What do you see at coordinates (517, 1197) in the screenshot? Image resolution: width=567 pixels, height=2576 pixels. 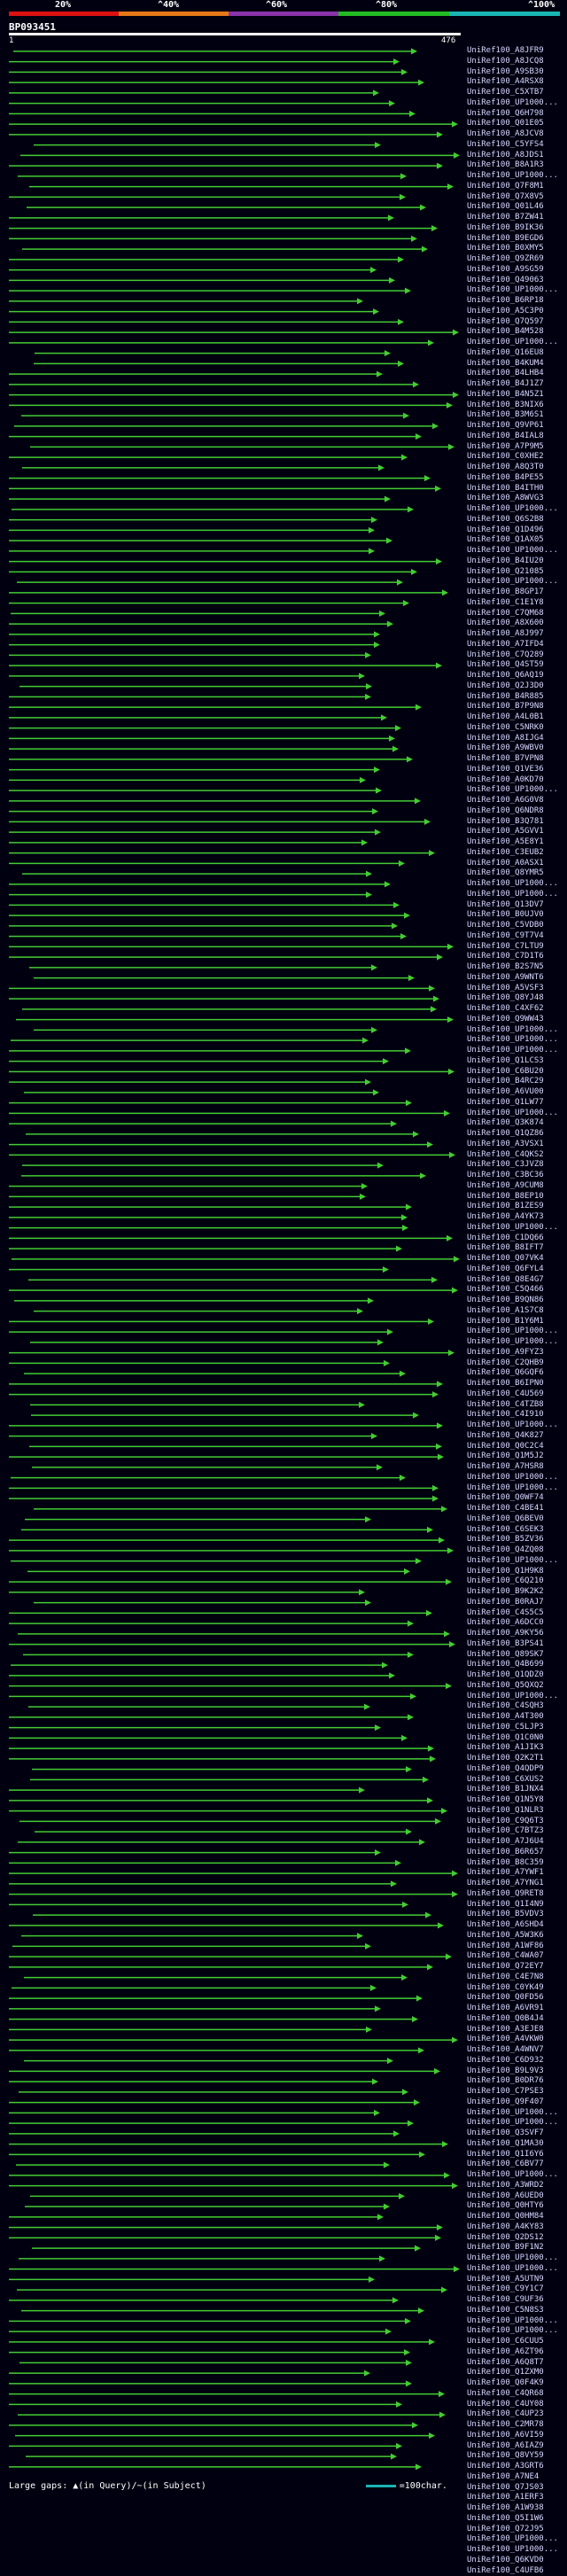 I see `hit-label-link: UniRef100_B8EP10` at bounding box center [517, 1197].